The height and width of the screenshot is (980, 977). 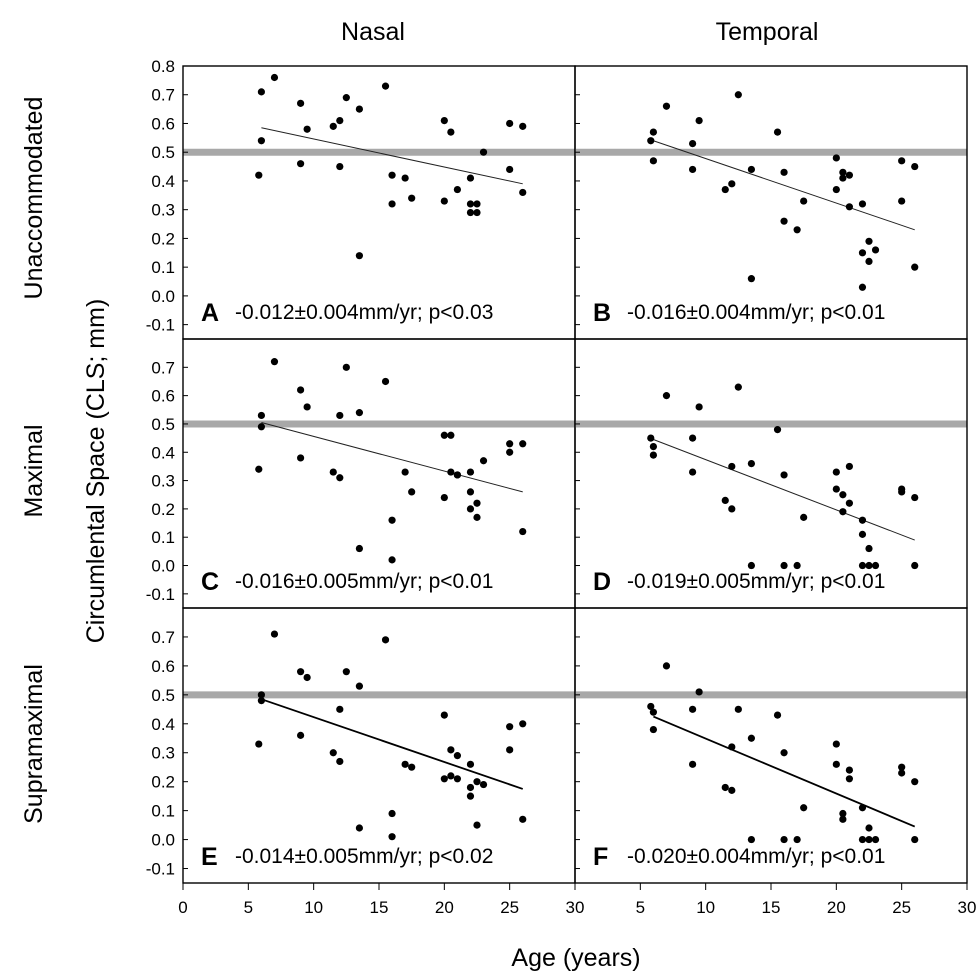 What do you see at coordinates (836, 907) in the screenshot?
I see `x-tick-label-f-4: 20` at bounding box center [836, 907].